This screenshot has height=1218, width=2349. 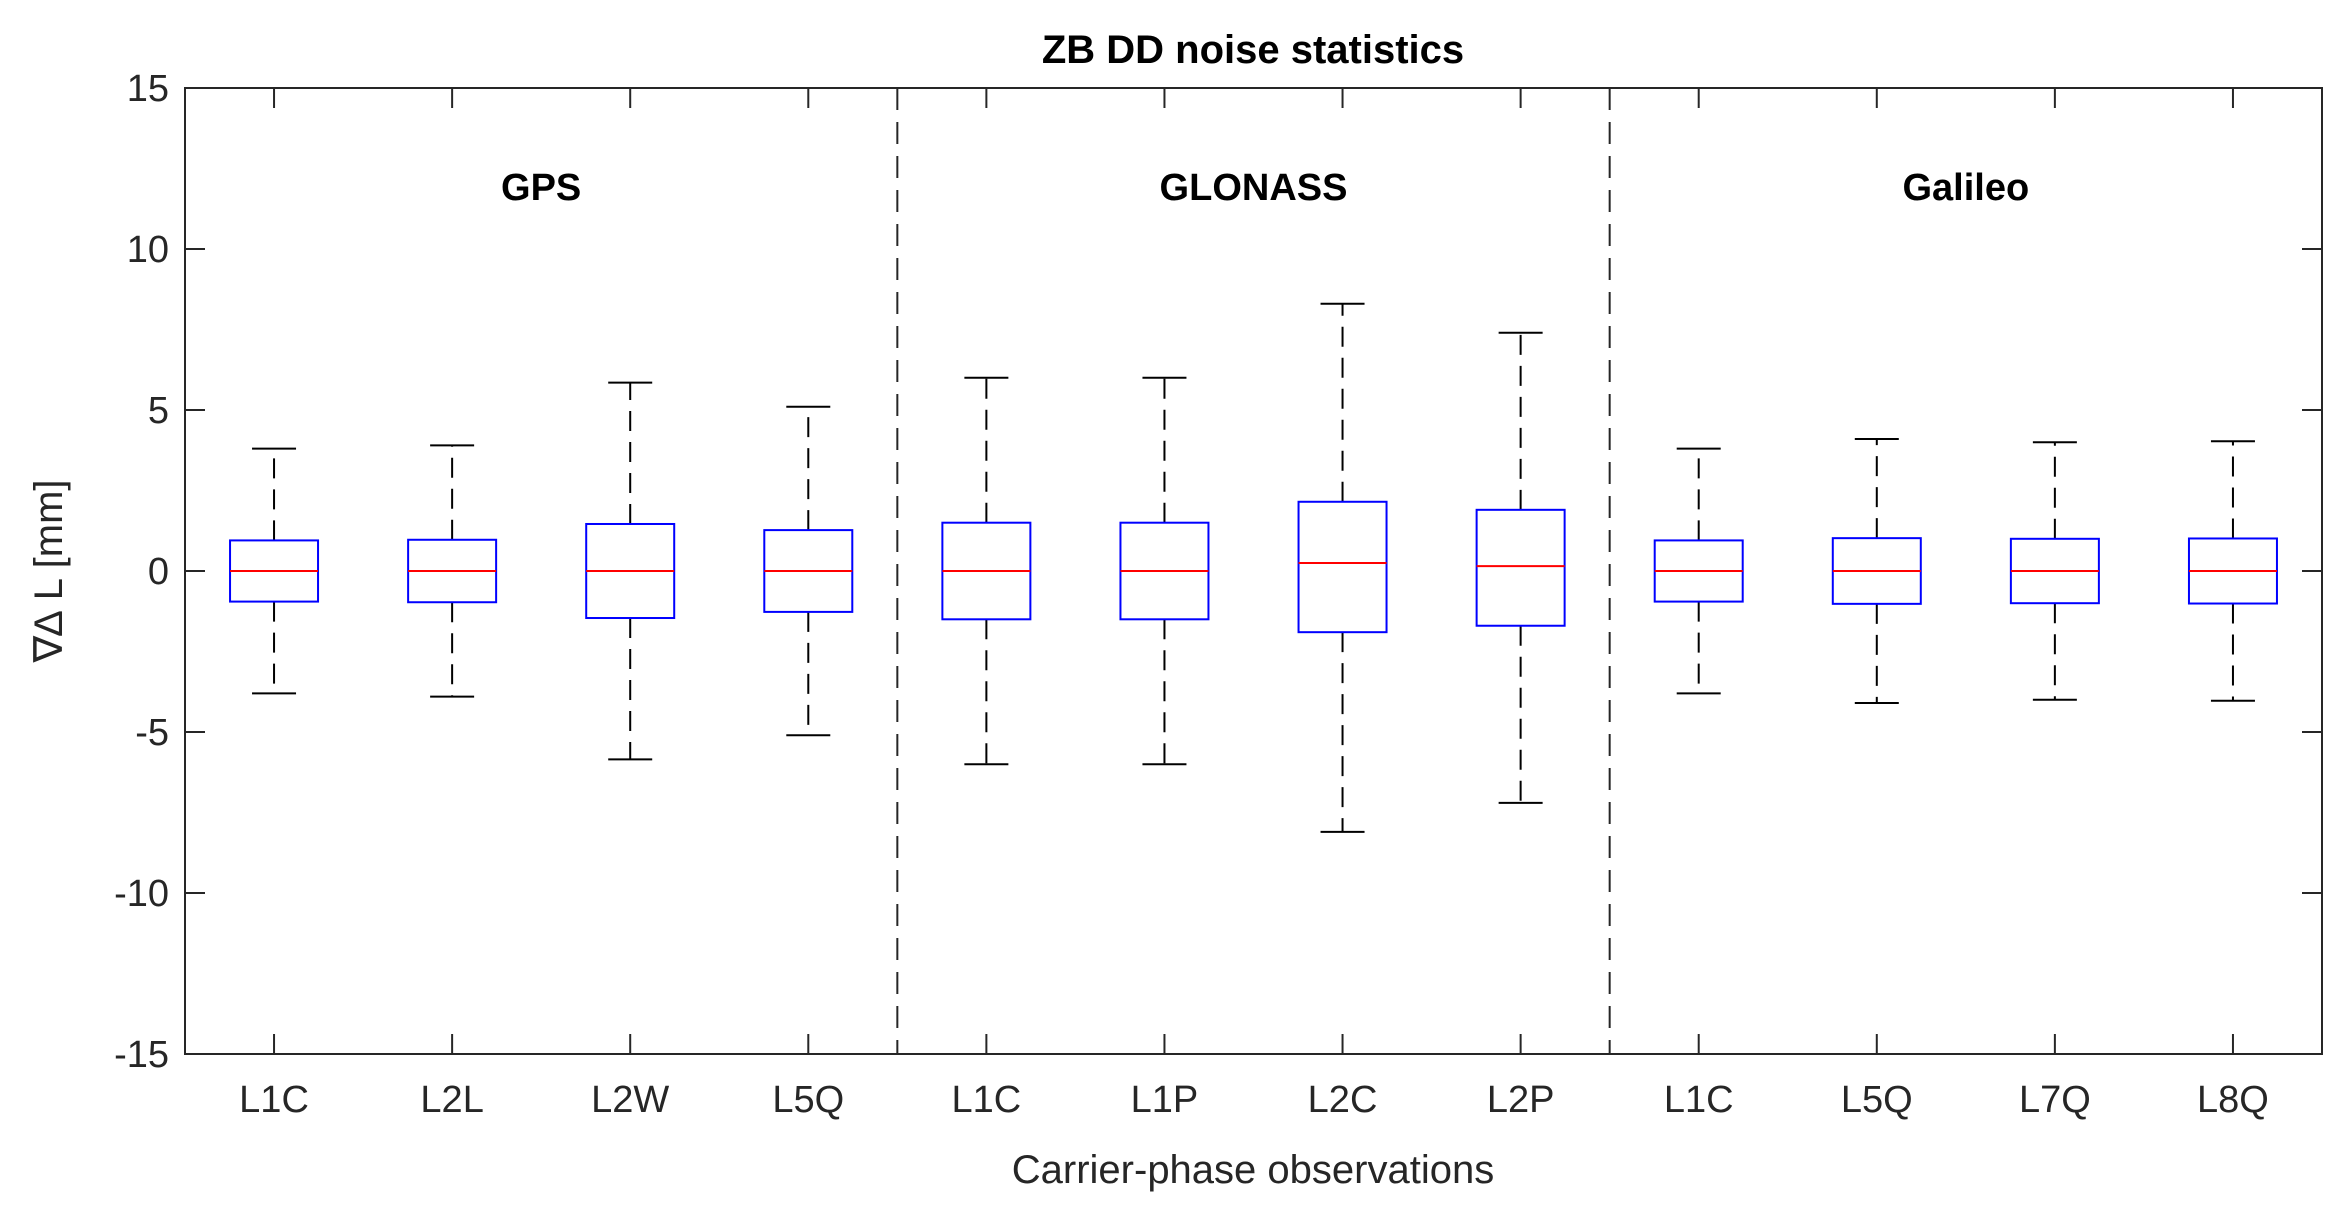 What do you see at coordinates (1343, 1100) in the screenshot?
I see `x-tick-label: L2C` at bounding box center [1343, 1100].